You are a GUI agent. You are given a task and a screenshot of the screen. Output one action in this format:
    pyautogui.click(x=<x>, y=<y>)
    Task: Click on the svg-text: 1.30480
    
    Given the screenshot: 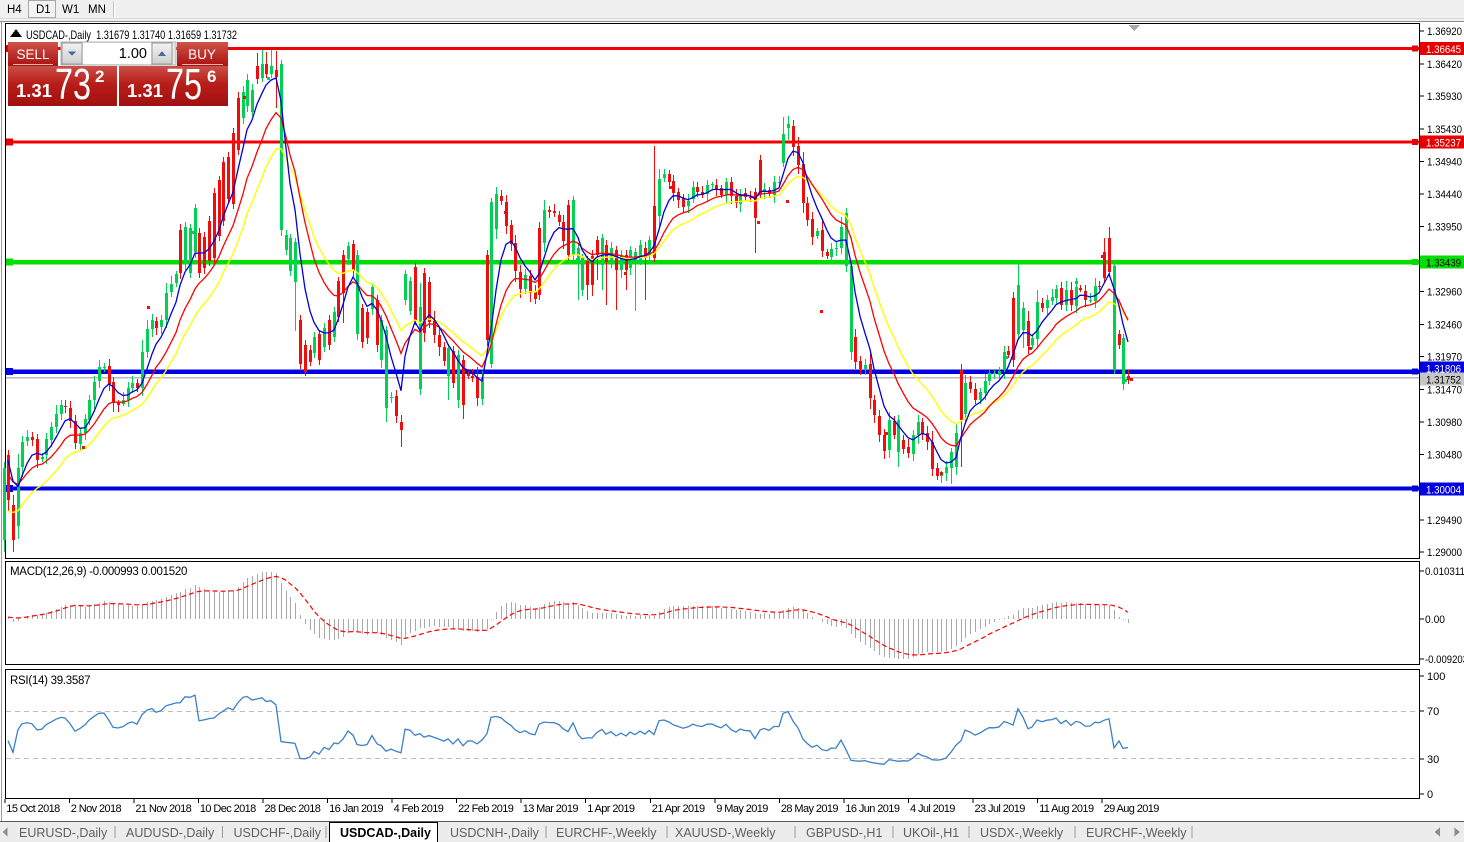 What is the action you would take?
    pyautogui.click(x=1444, y=456)
    